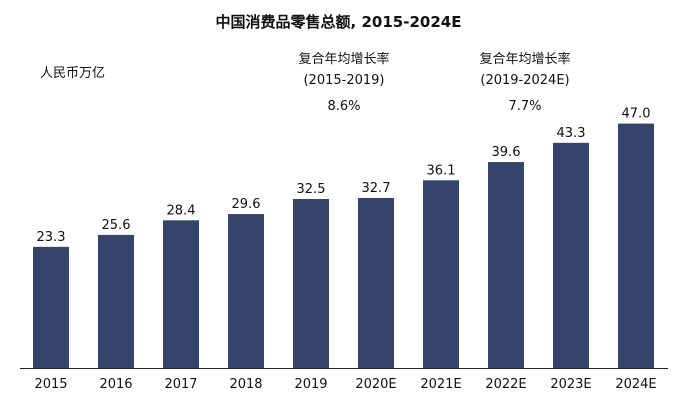 The width and height of the screenshot is (677, 400). I want to click on cagr-annotation-2: 复合年均增长率 (2019-2024E) 7.7%, so click(525, 83).